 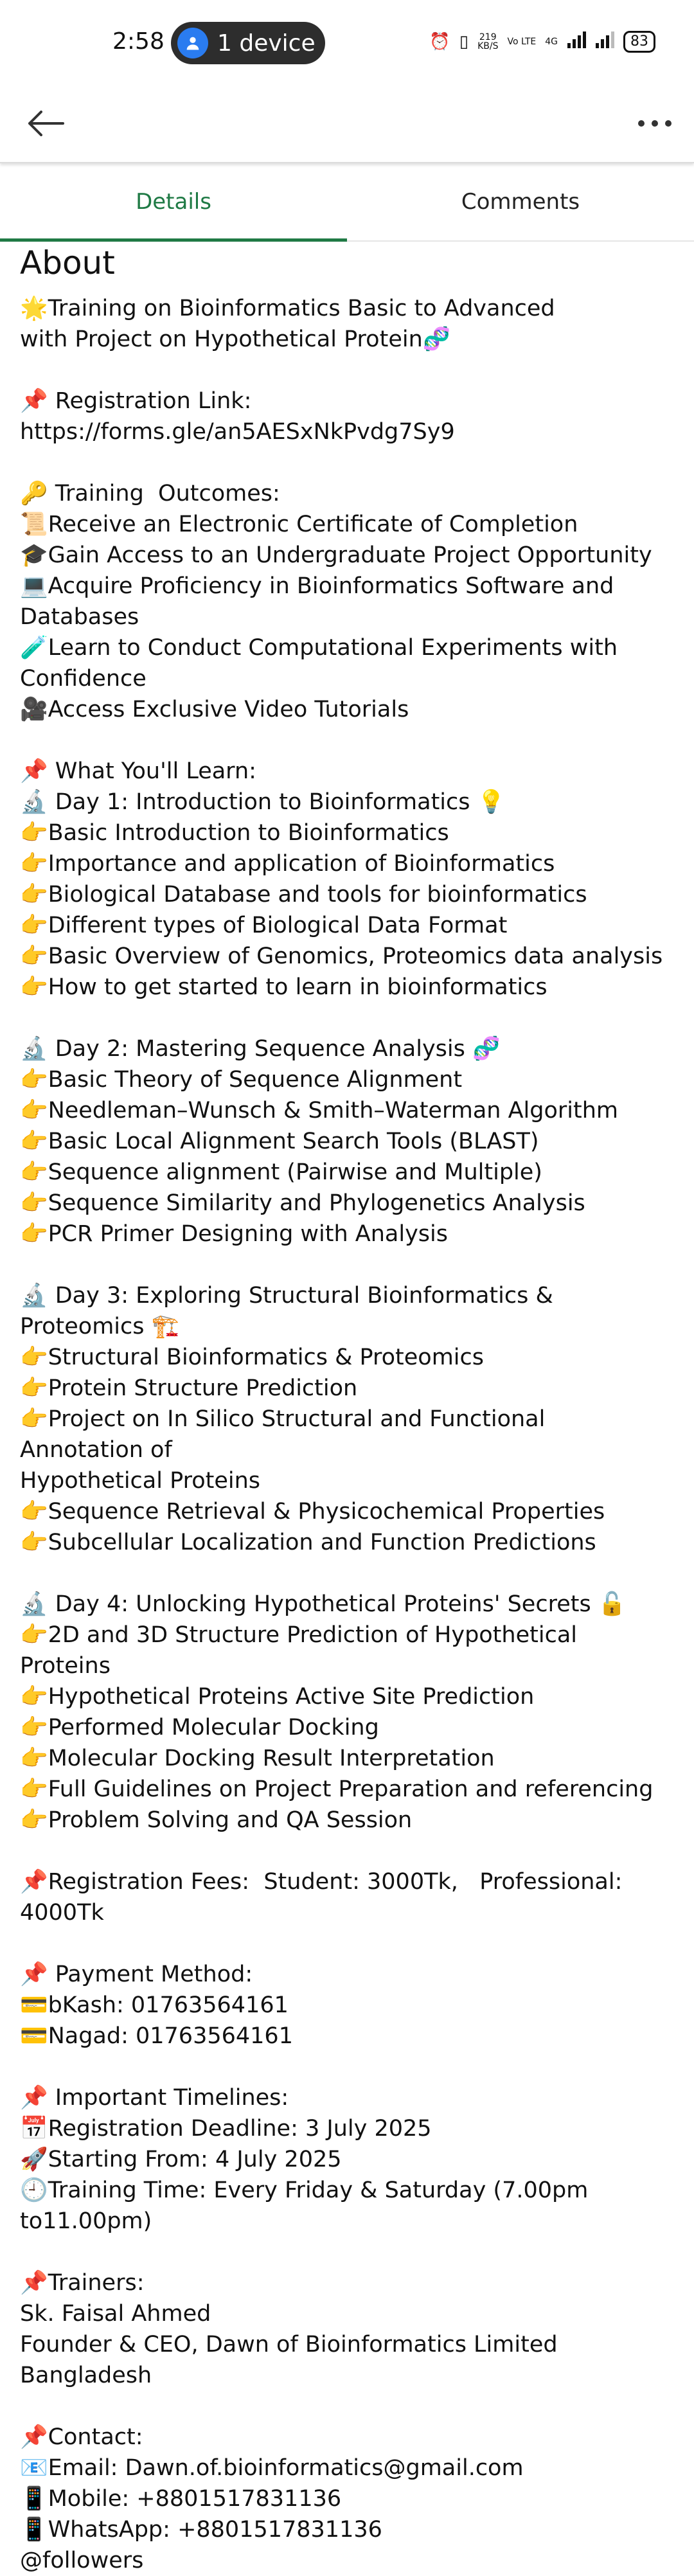 I want to click on description-line: 4000Tk, so click(x=62, y=1913).